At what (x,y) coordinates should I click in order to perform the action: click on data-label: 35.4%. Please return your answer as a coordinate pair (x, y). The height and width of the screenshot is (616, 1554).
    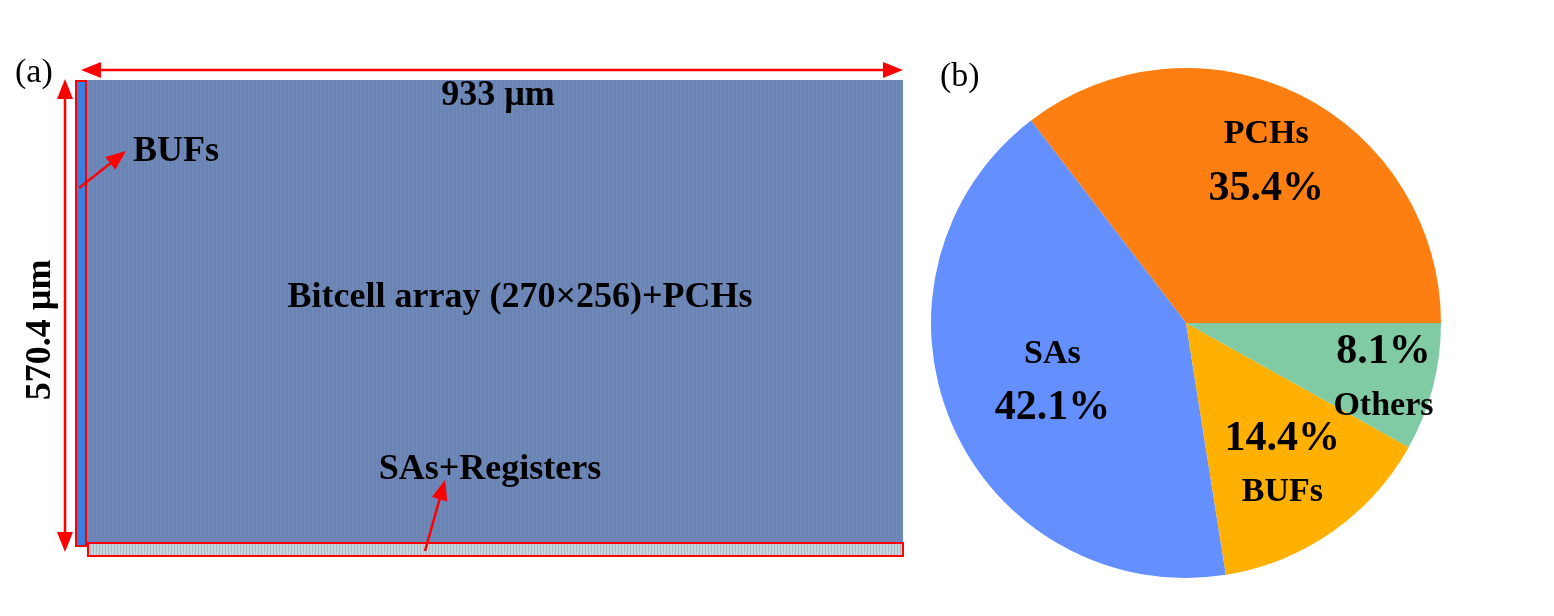
    Looking at the image, I should click on (1266, 185).